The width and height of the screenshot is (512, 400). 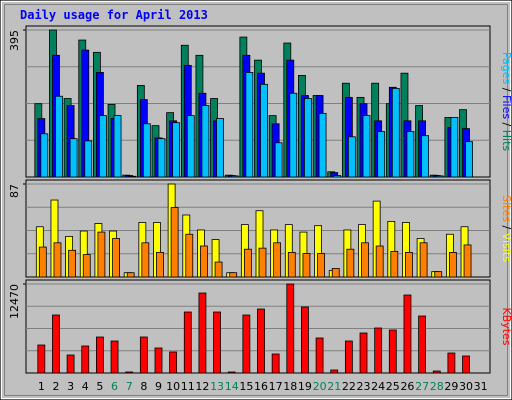 I want to click on legend-entry: Files, so click(x=506, y=107).